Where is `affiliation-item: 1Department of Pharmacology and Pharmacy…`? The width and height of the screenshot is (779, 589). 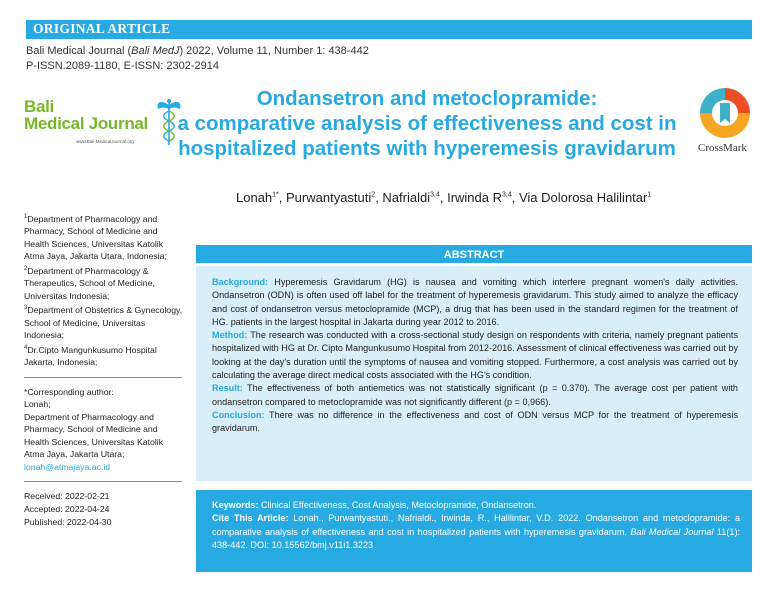
affiliation-item: 1Department of Pharmacology and Pharmacy… is located at coordinates (104, 237).